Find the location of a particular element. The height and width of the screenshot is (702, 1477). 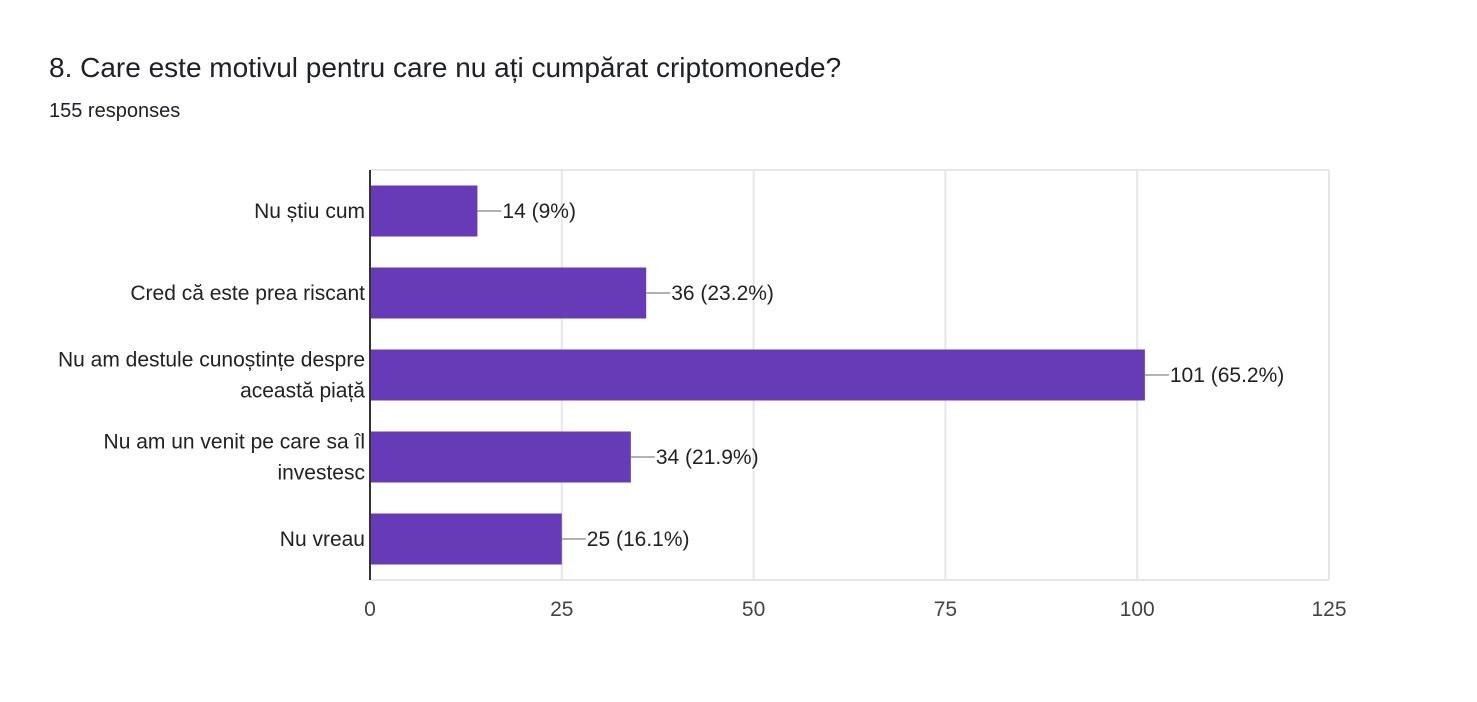

category-label-4-line-0: Nu vreau is located at coordinates (322, 539).